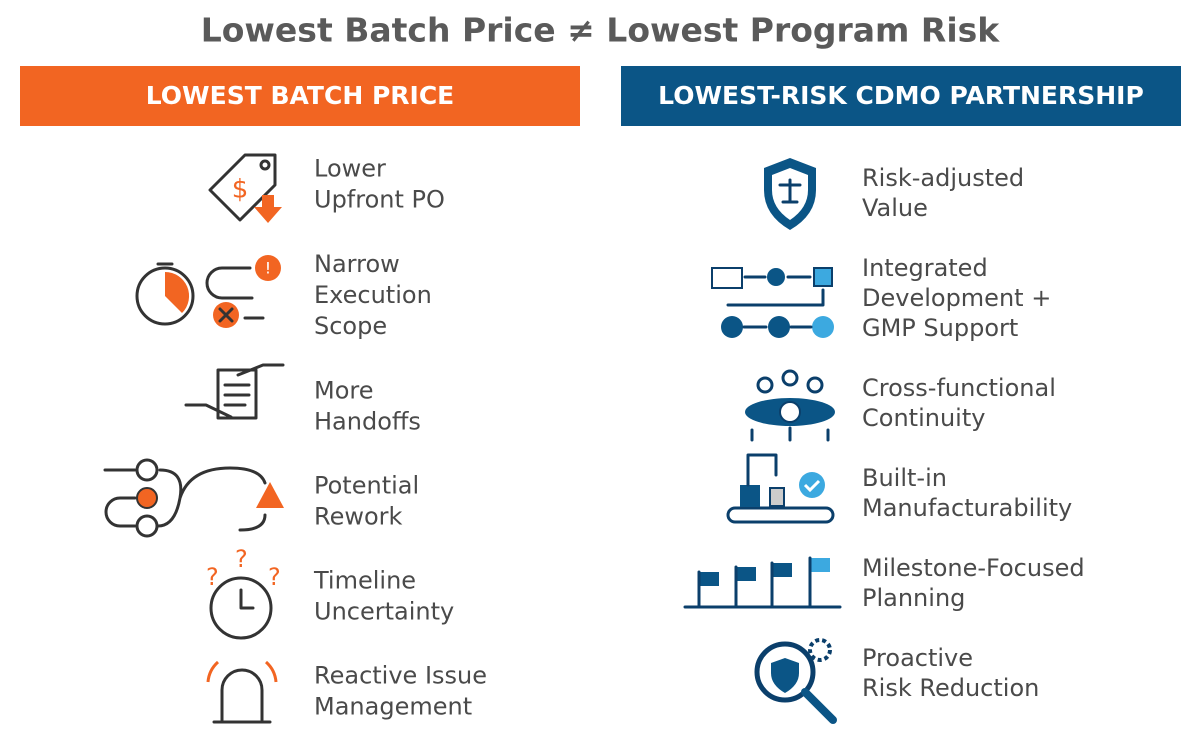  What do you see at coordinates (973, 568) in the screenshot?
I see `item-label: Milestone-Focused` at bounding box center [973, 568].